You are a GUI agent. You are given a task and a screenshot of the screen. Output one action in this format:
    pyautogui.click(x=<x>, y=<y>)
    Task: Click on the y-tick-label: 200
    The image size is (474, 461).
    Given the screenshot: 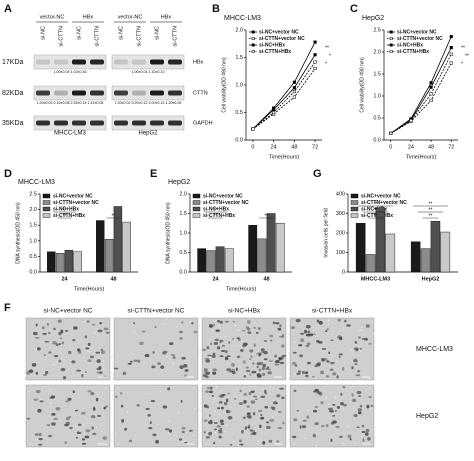 What is the action you would take?
    pyautogui.click(x=340, y=233)
    